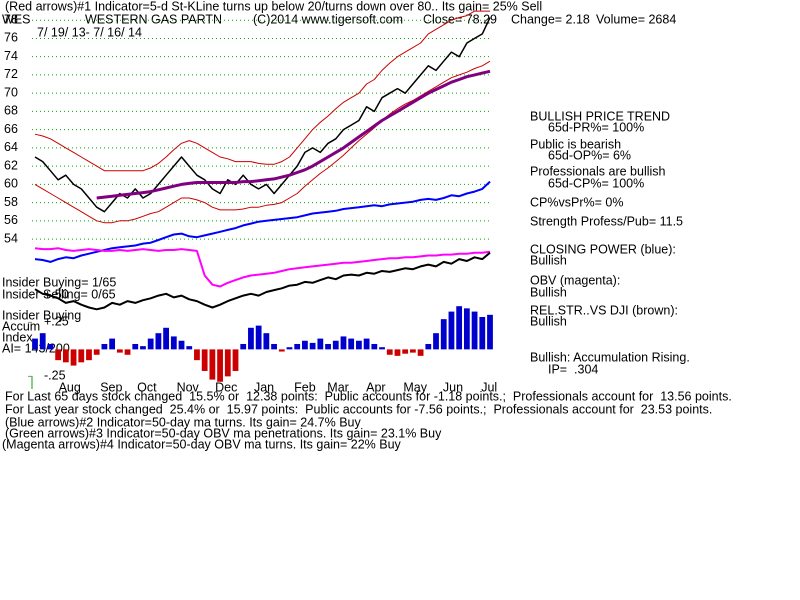  What do you see at coordinates (226, 387) in the screenshot?
I see `x-tick-label: Dec` at bounding box center [226, 387].